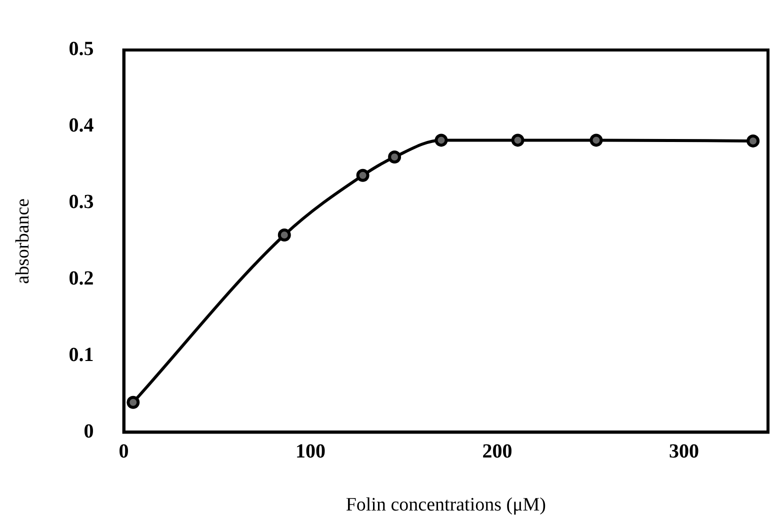 The image size is (784, 529). What do you see at coordinates (123, 451) in the screenshot?
I see `x-tick-label: 0` at bounding box center [123, 451].